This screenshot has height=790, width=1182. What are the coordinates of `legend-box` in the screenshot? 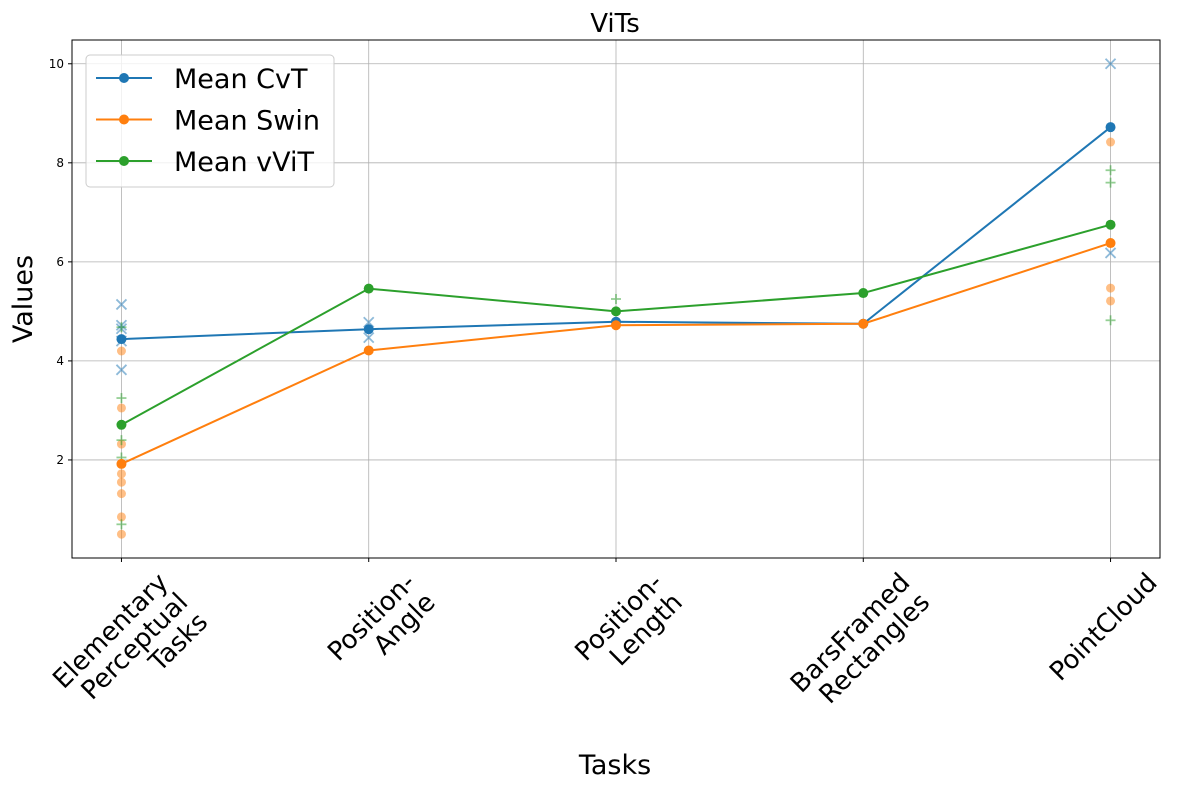 It's located at (210, 121).